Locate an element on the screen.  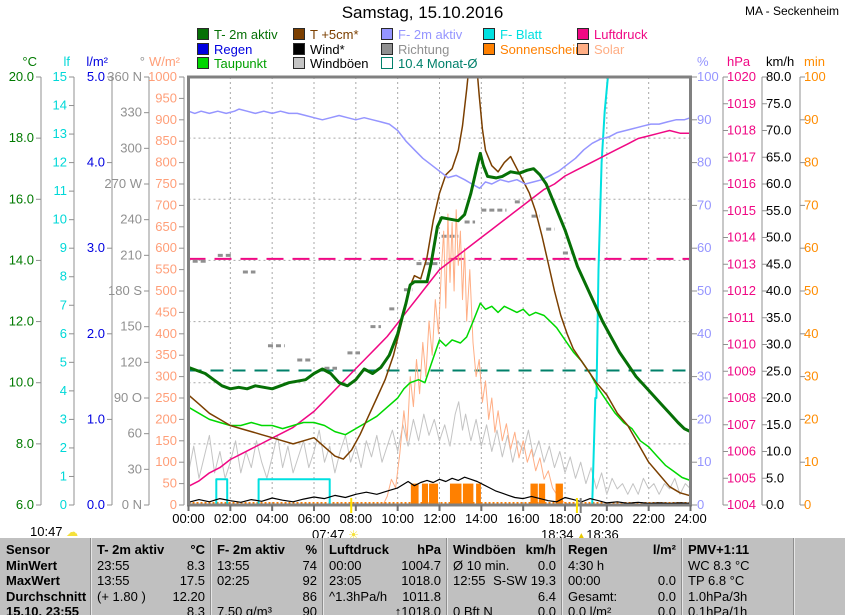
axis-label: 12.0 is located at coordinates (21, 321).